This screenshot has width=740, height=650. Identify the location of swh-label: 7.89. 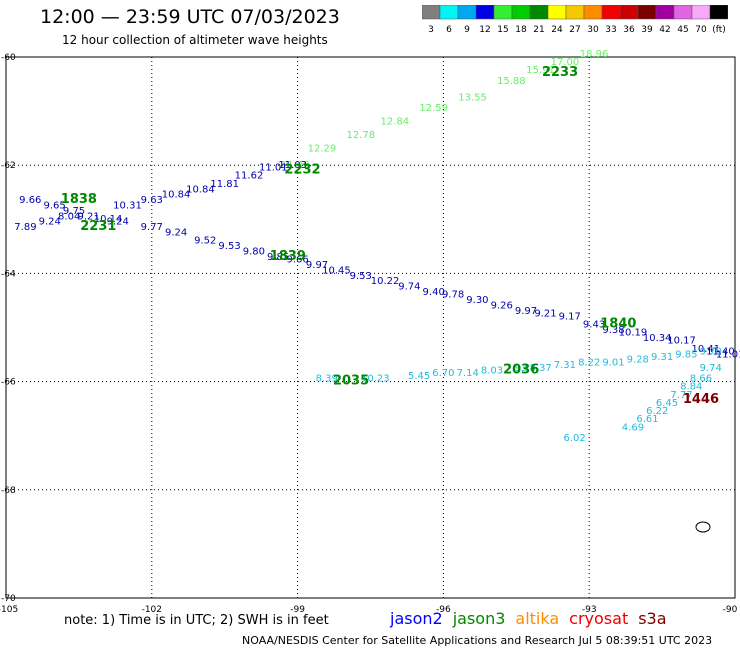
(25, 227).